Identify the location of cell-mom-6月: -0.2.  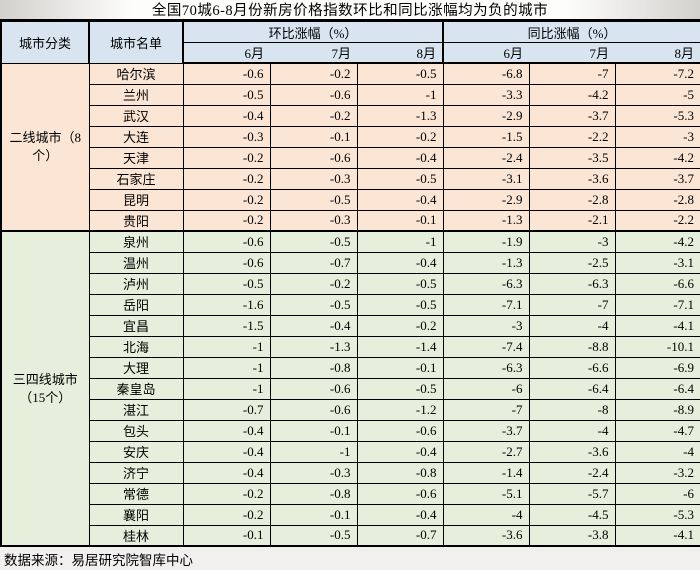
(226, 514).